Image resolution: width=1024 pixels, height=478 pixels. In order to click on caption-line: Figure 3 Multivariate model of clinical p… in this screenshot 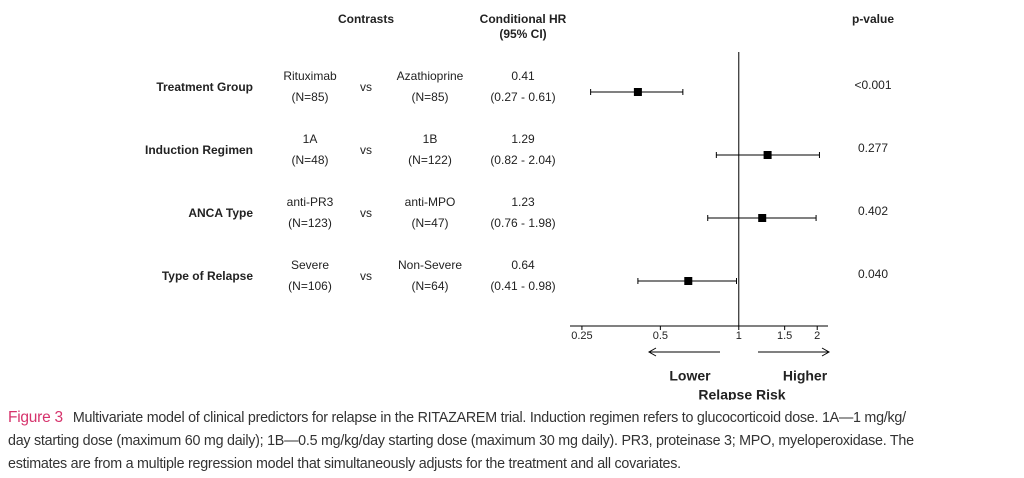, I will do `click(514, 418)`.